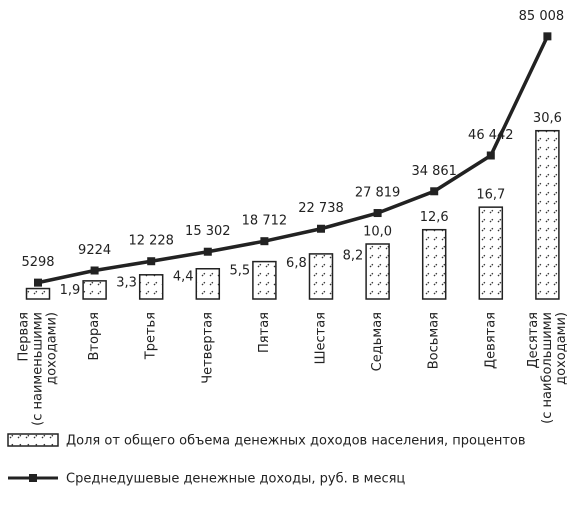 This screenshot has width=577, height=517. Describe the element at coordinates (126, 282) in the screenshot. I see `bar-value-label: 3,3` at that location.